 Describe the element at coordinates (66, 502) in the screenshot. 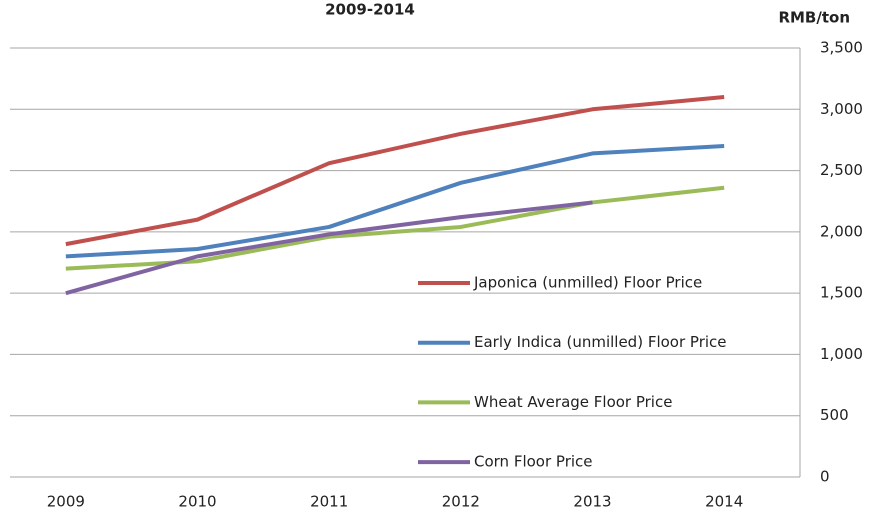

I see `x-tick-label: 2009` at that location.